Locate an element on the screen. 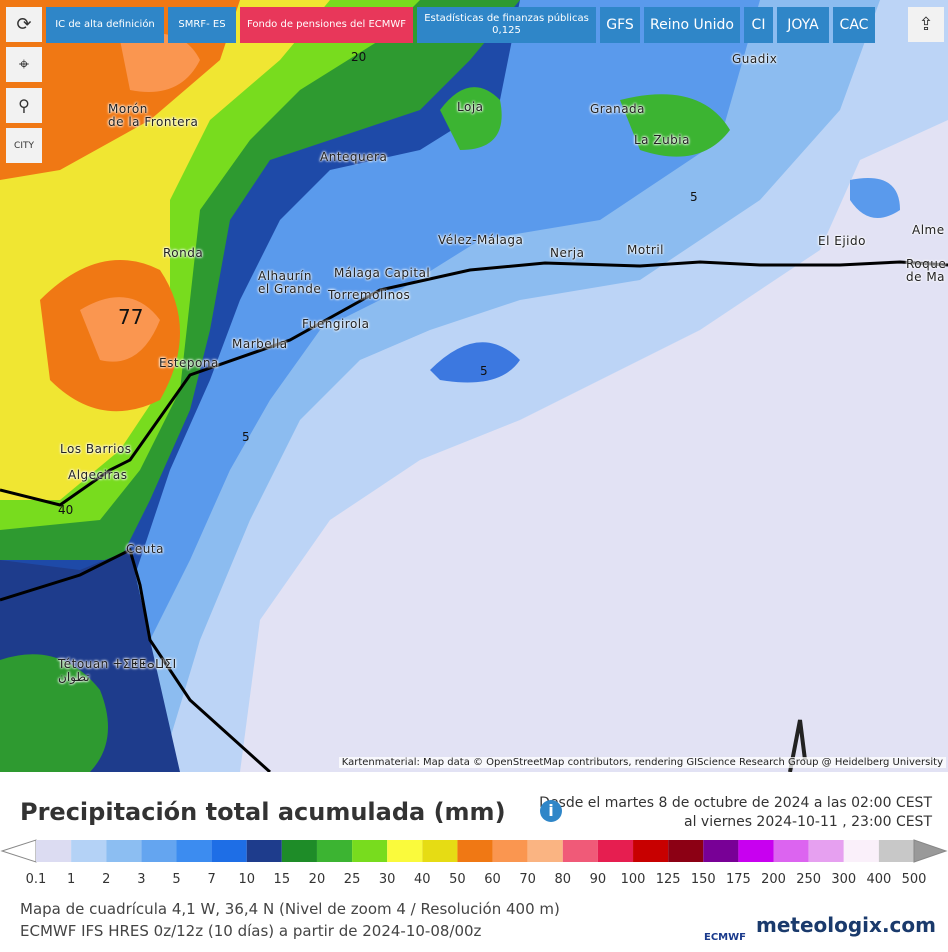 Image resolution: width=948 pixels, height=952 pixels. toolbar-button: GFS is located at coordinates (620, 25).